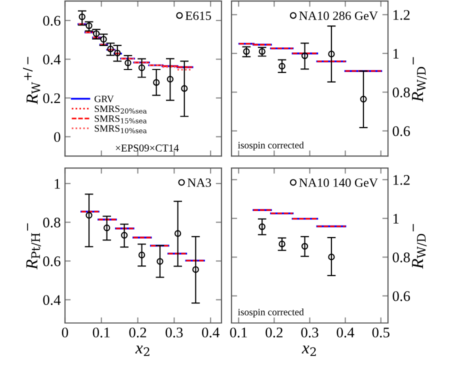 Image resolution: width=453 pixels, height=370 pixels. Describe the element at coordinates (104, 99) in the screenshot. I see `legend-label: GRV` at that location.